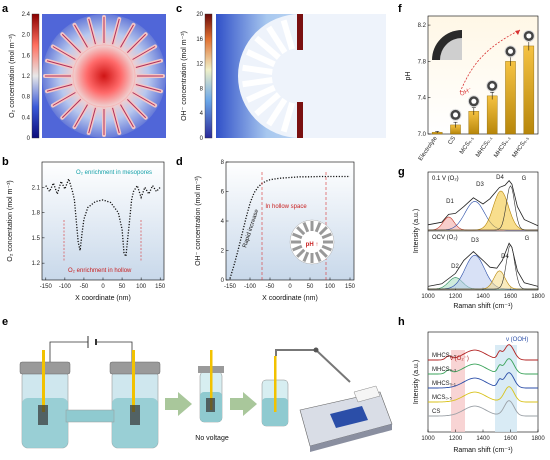  I want to click on plot-b-ytick-label: 1.5, so click(36, 239).